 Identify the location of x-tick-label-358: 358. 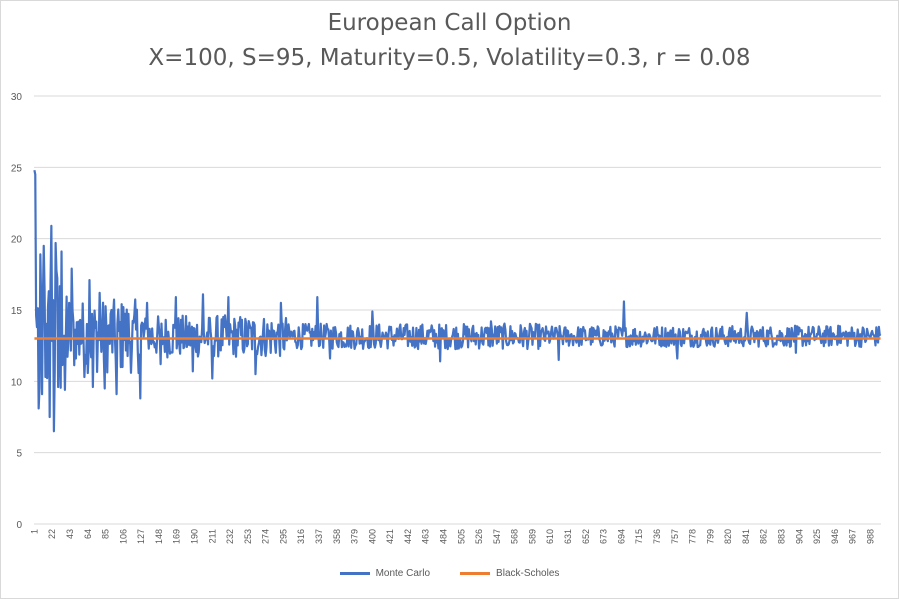
(337, 536).